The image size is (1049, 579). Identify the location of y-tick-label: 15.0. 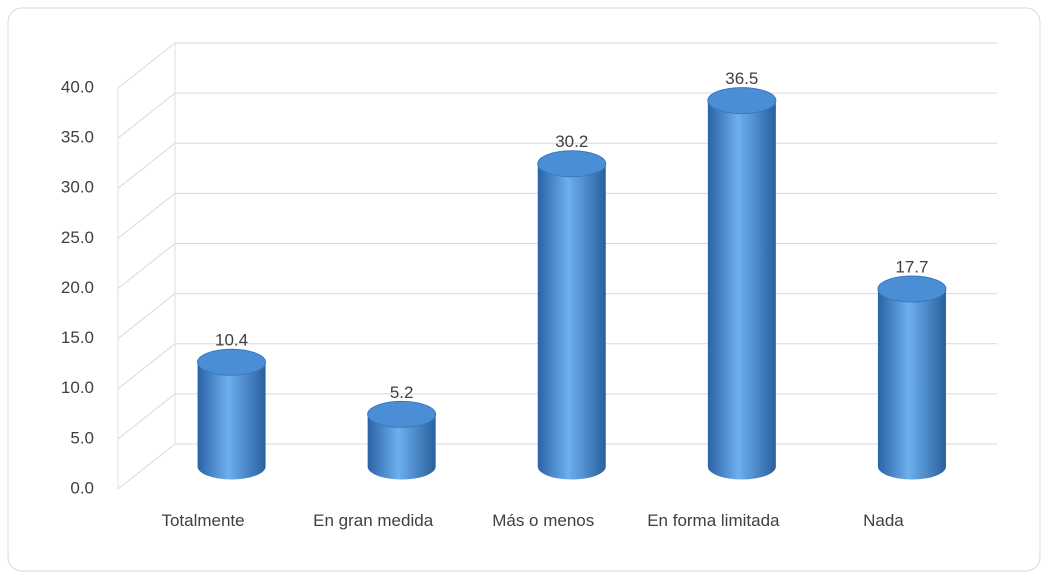
(77, 337).